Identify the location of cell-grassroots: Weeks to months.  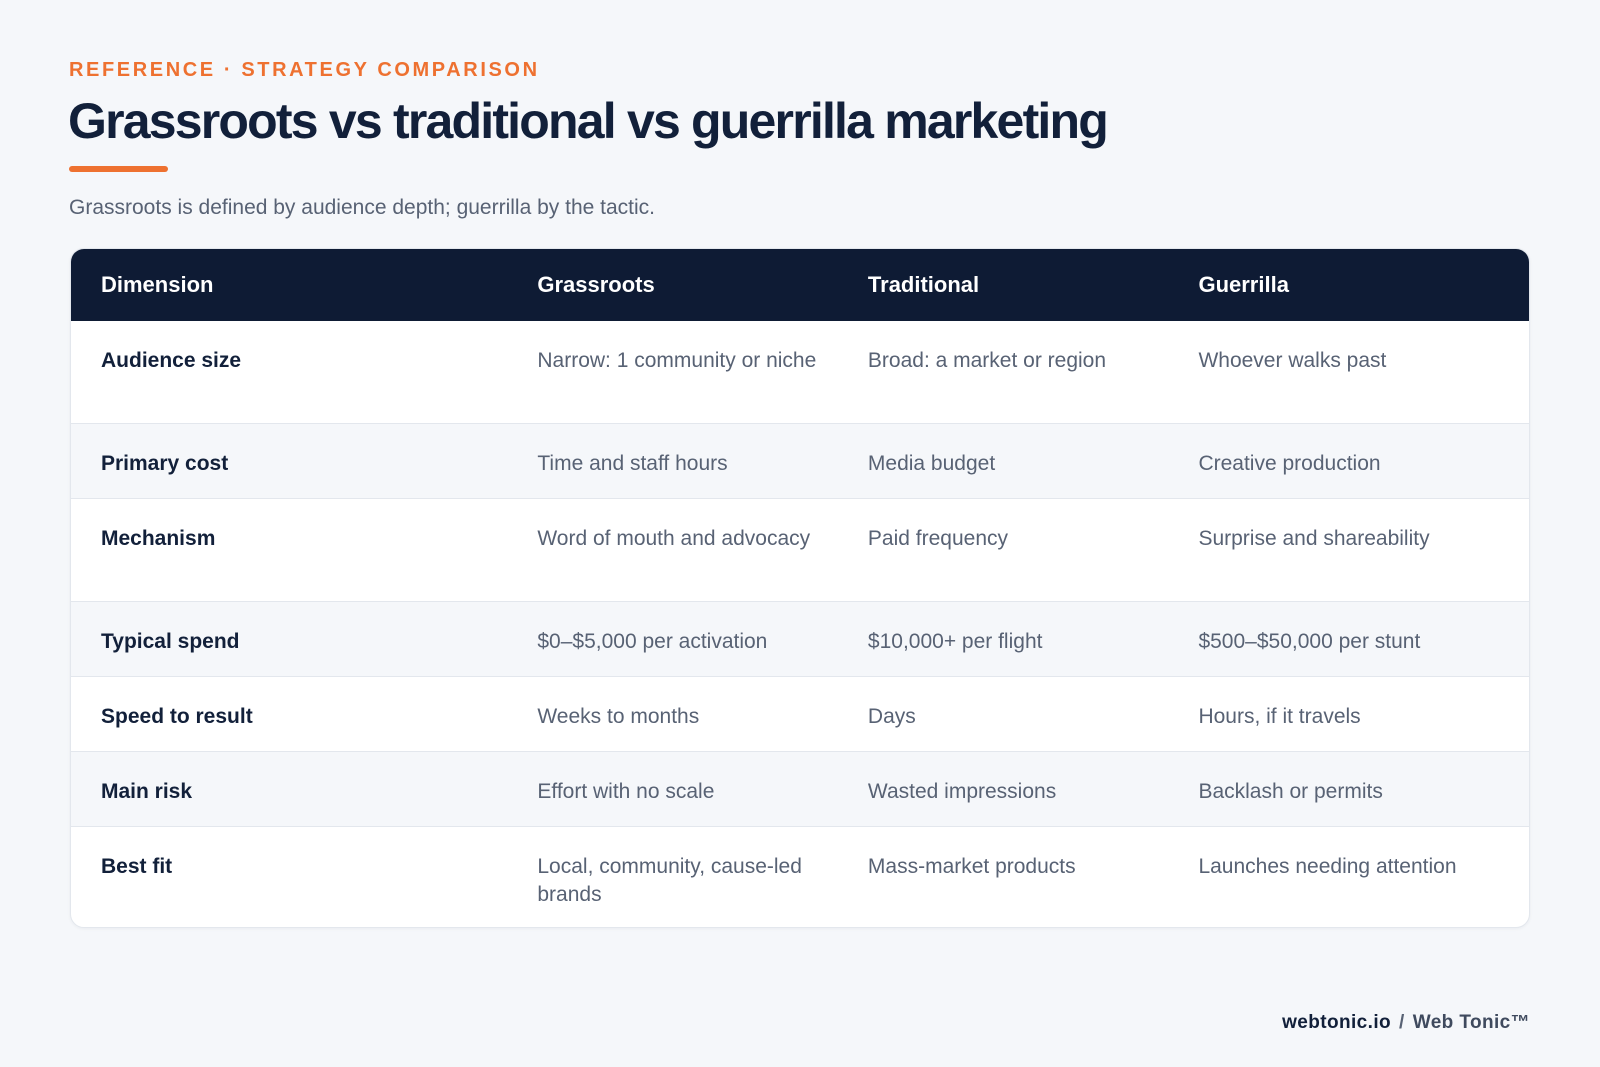
(618, 716).